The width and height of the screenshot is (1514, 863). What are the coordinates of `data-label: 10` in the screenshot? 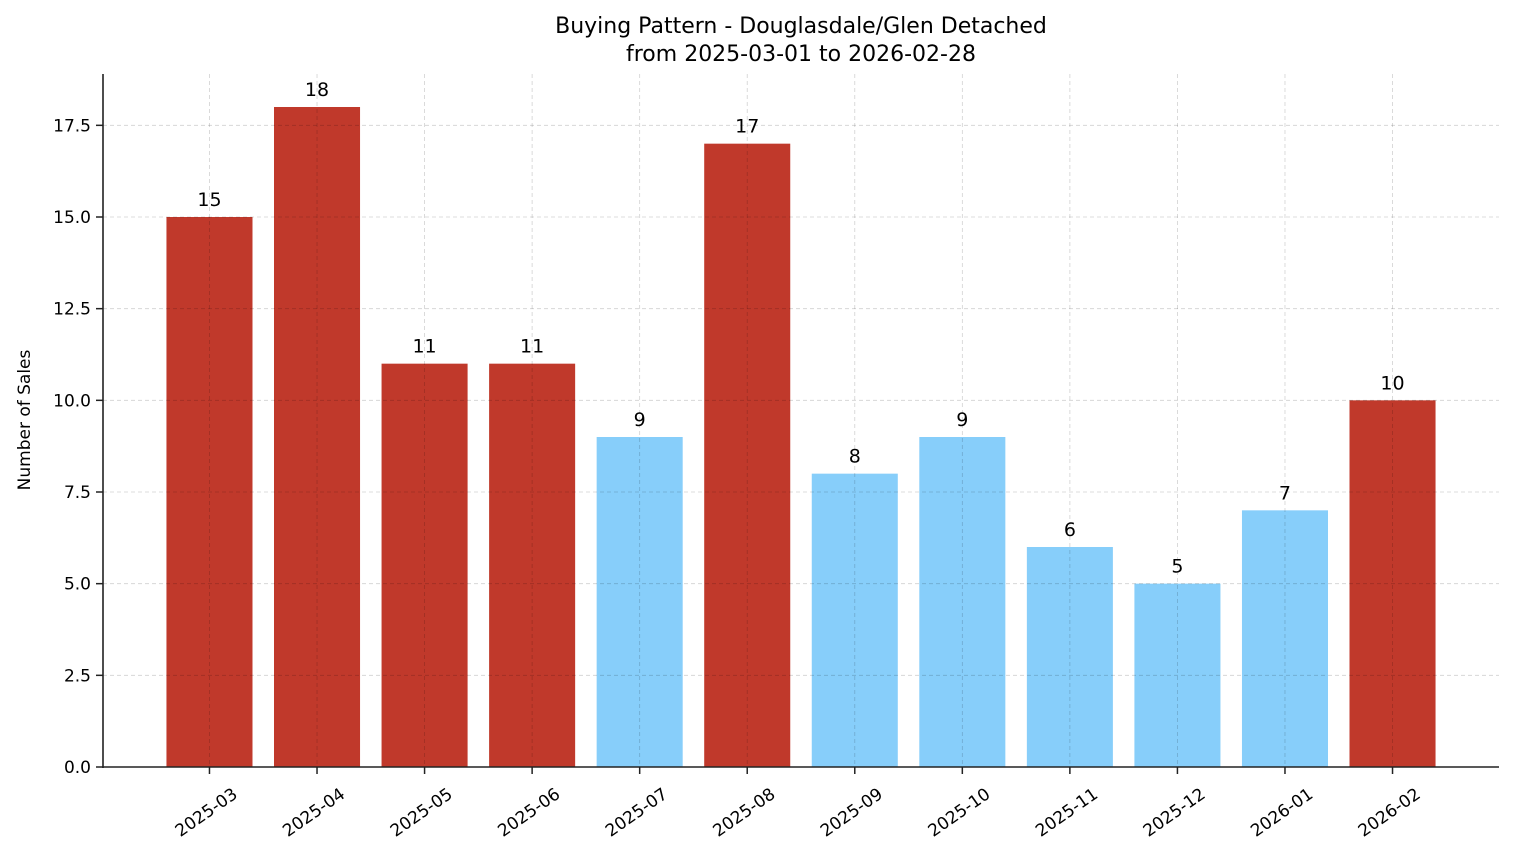 It's located at (1392, 383).